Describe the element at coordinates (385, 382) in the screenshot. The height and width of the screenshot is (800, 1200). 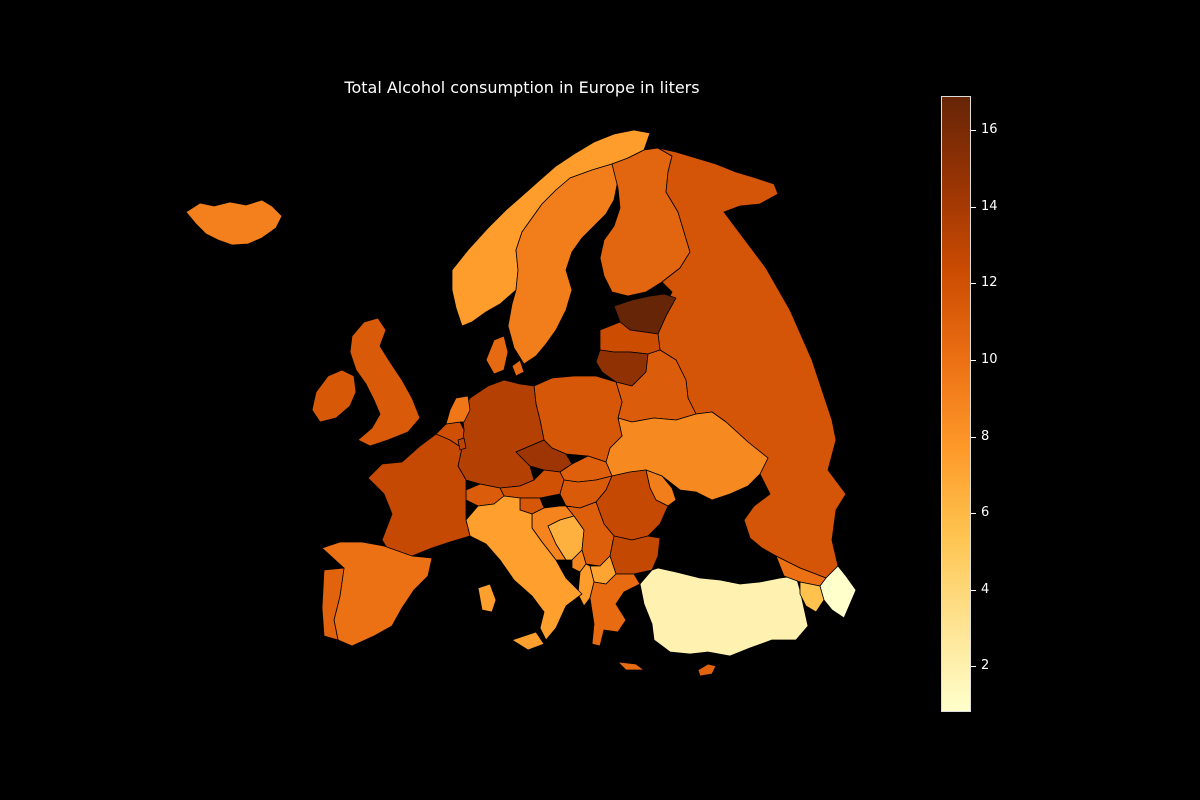
I see `region-uk` at that location.